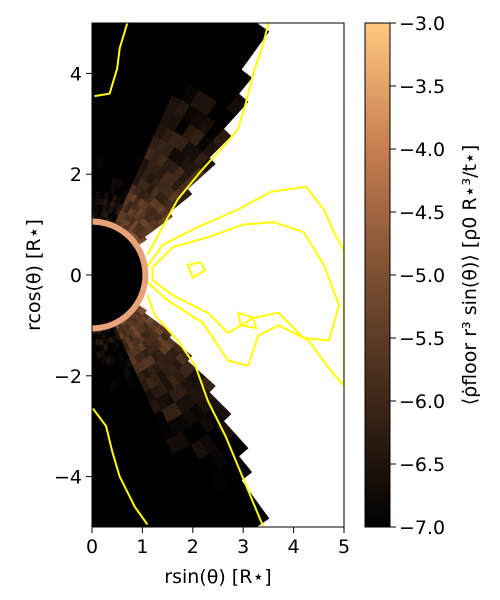 This screenshot has height=600, width=500. I want to click on y-tick-label: 0, so click(76, 276).